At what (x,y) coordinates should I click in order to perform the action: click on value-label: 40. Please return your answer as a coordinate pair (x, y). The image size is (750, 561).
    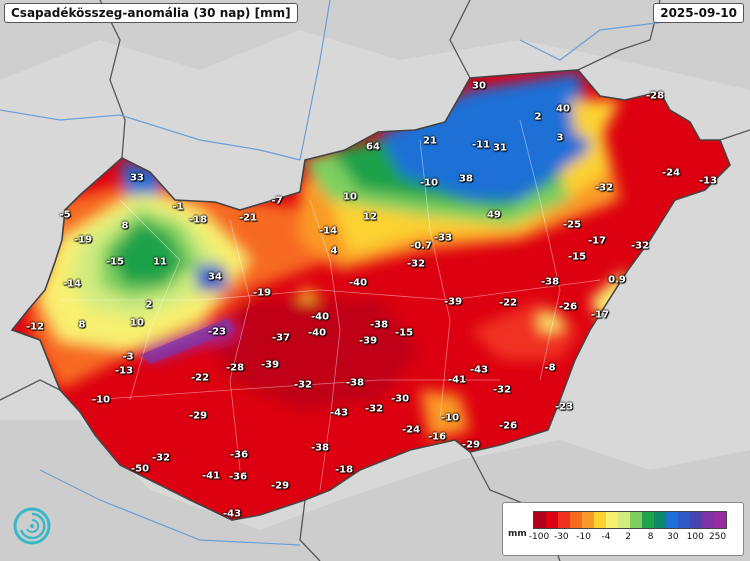
    Looking at the image, I should click on (563, 109).